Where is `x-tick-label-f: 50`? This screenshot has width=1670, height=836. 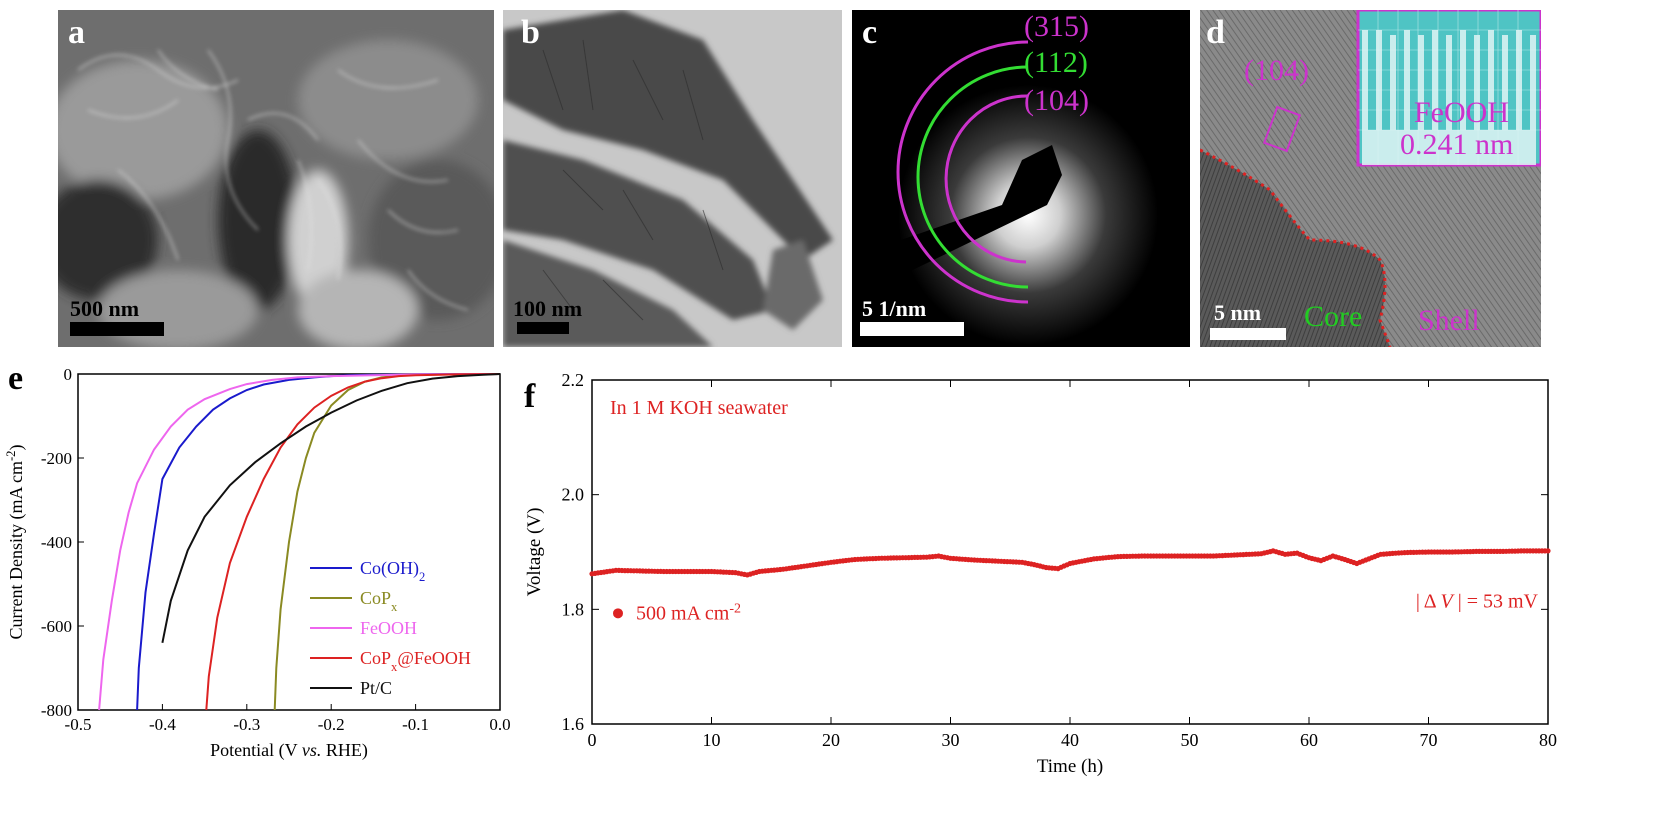
x-tick-label-f: 50 is located at coordinates (1190, 740).